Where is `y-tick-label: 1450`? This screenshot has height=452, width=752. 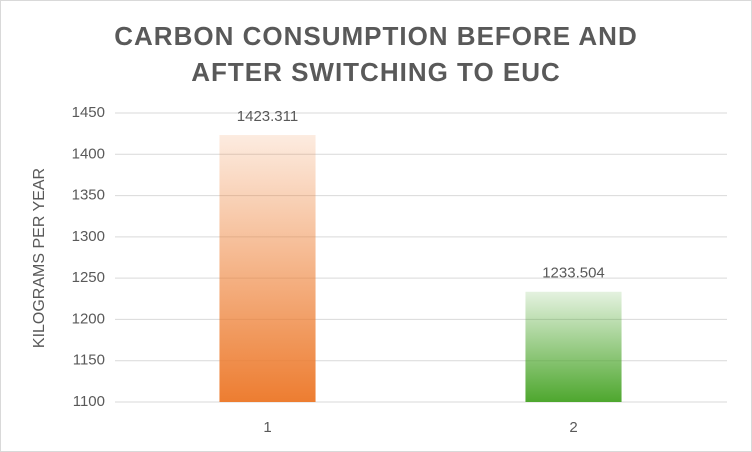 y-tick-label: 1450 is located at coordinates (88, 112).